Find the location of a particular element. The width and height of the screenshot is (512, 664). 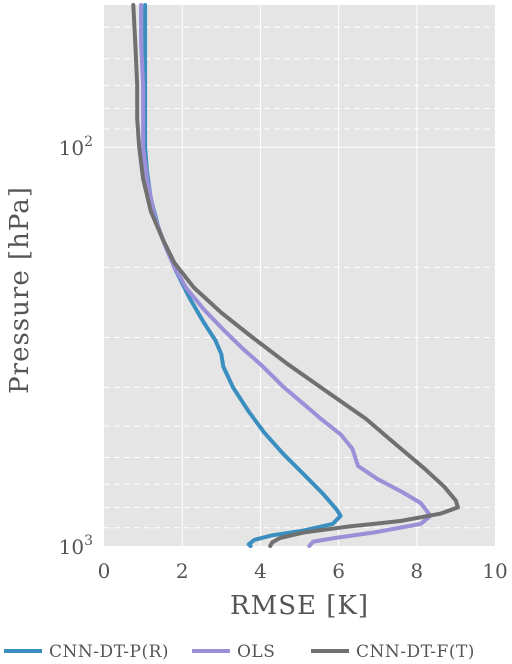

x-tick-label: 10 is located at coordinates (494, 571).